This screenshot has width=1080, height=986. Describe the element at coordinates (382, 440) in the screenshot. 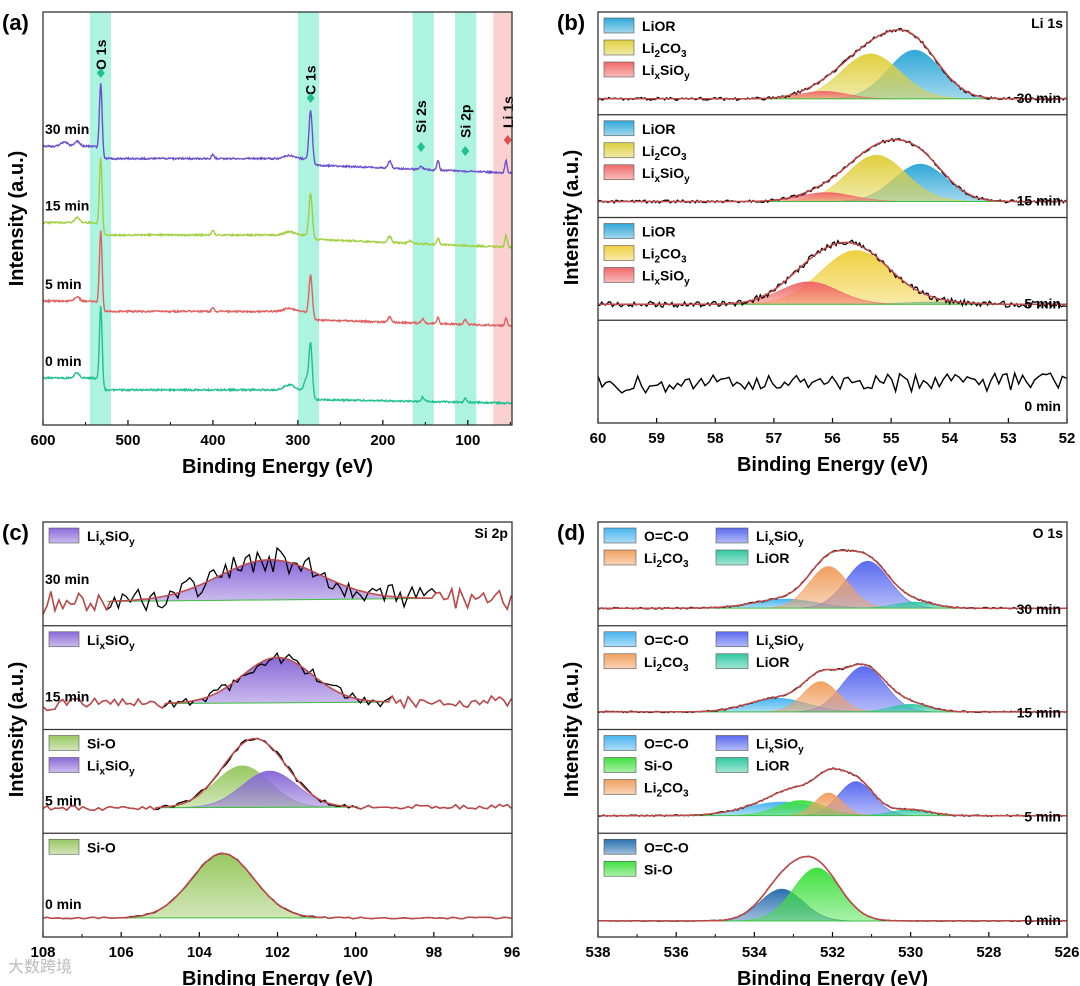

I see `x-tick-label: 200` at that location.